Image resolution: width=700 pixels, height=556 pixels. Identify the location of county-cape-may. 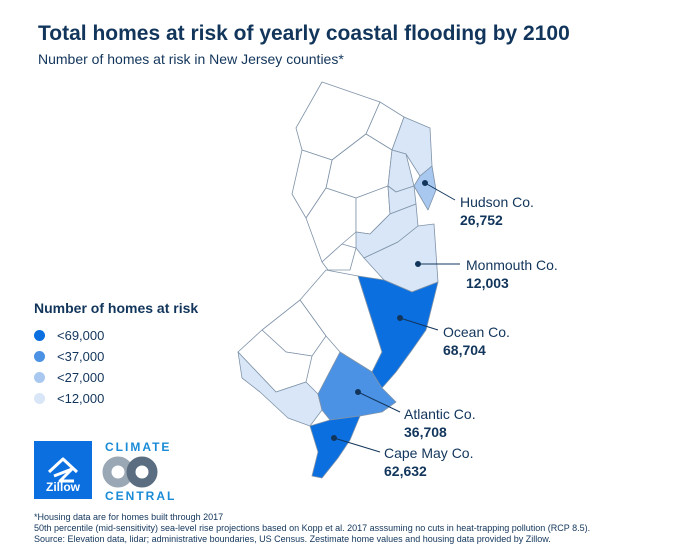
(335, 447).